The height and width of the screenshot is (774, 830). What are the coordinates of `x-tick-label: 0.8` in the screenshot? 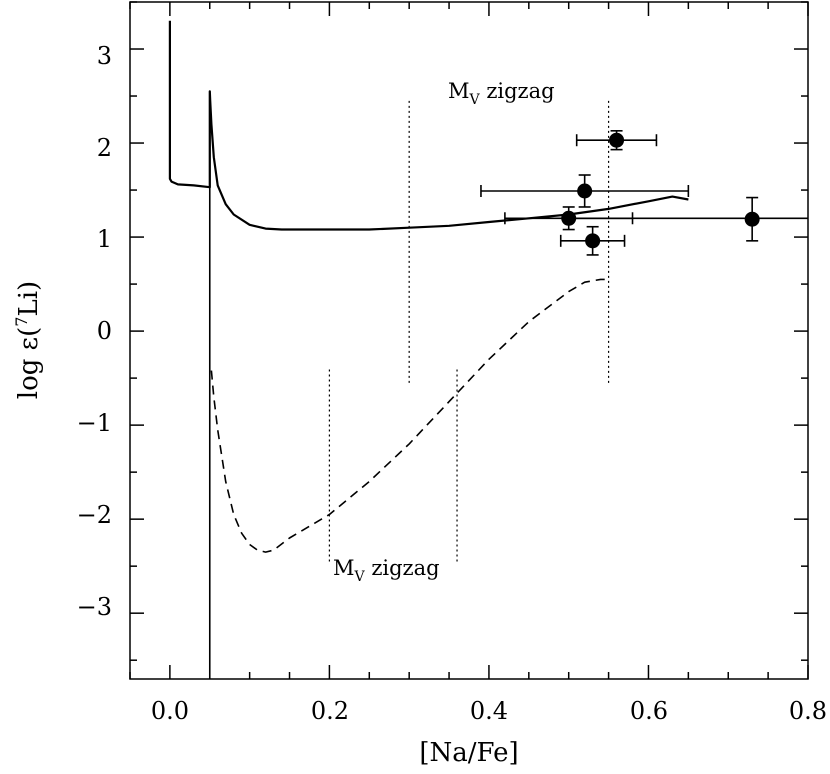 It's located at (808, 711).